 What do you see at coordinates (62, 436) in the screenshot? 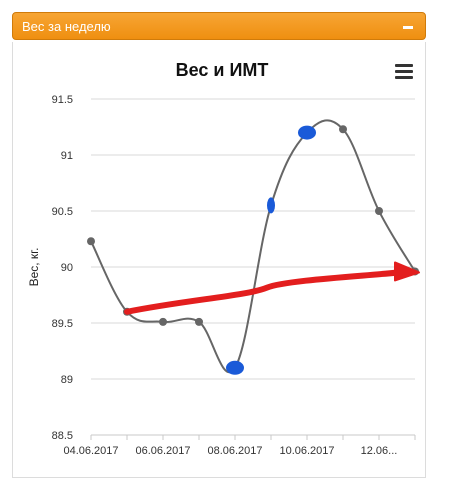
I see `y-tick-label: 88.5` at bounding box center [62, 436].